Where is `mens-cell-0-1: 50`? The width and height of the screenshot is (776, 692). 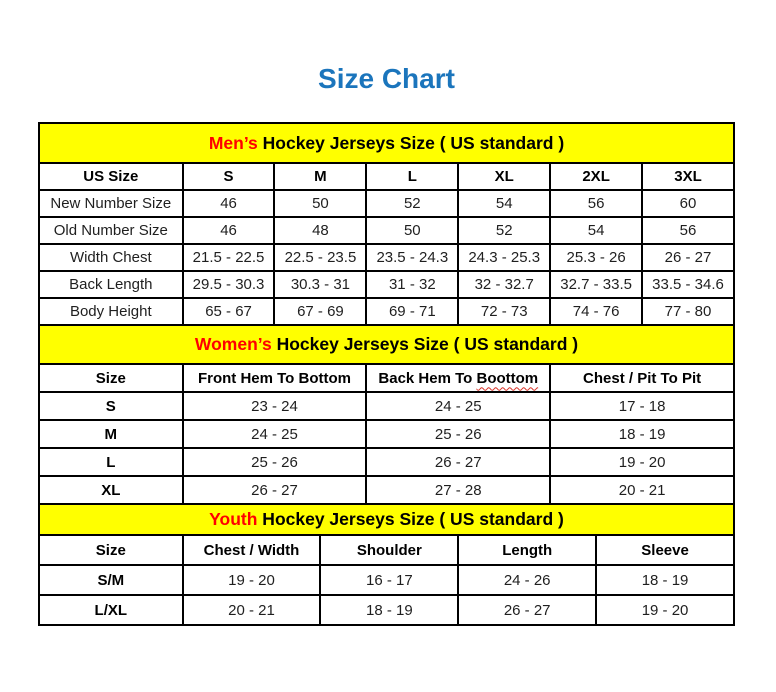 mens-cell-0-1: 50 is located at coordinates (320, 203).